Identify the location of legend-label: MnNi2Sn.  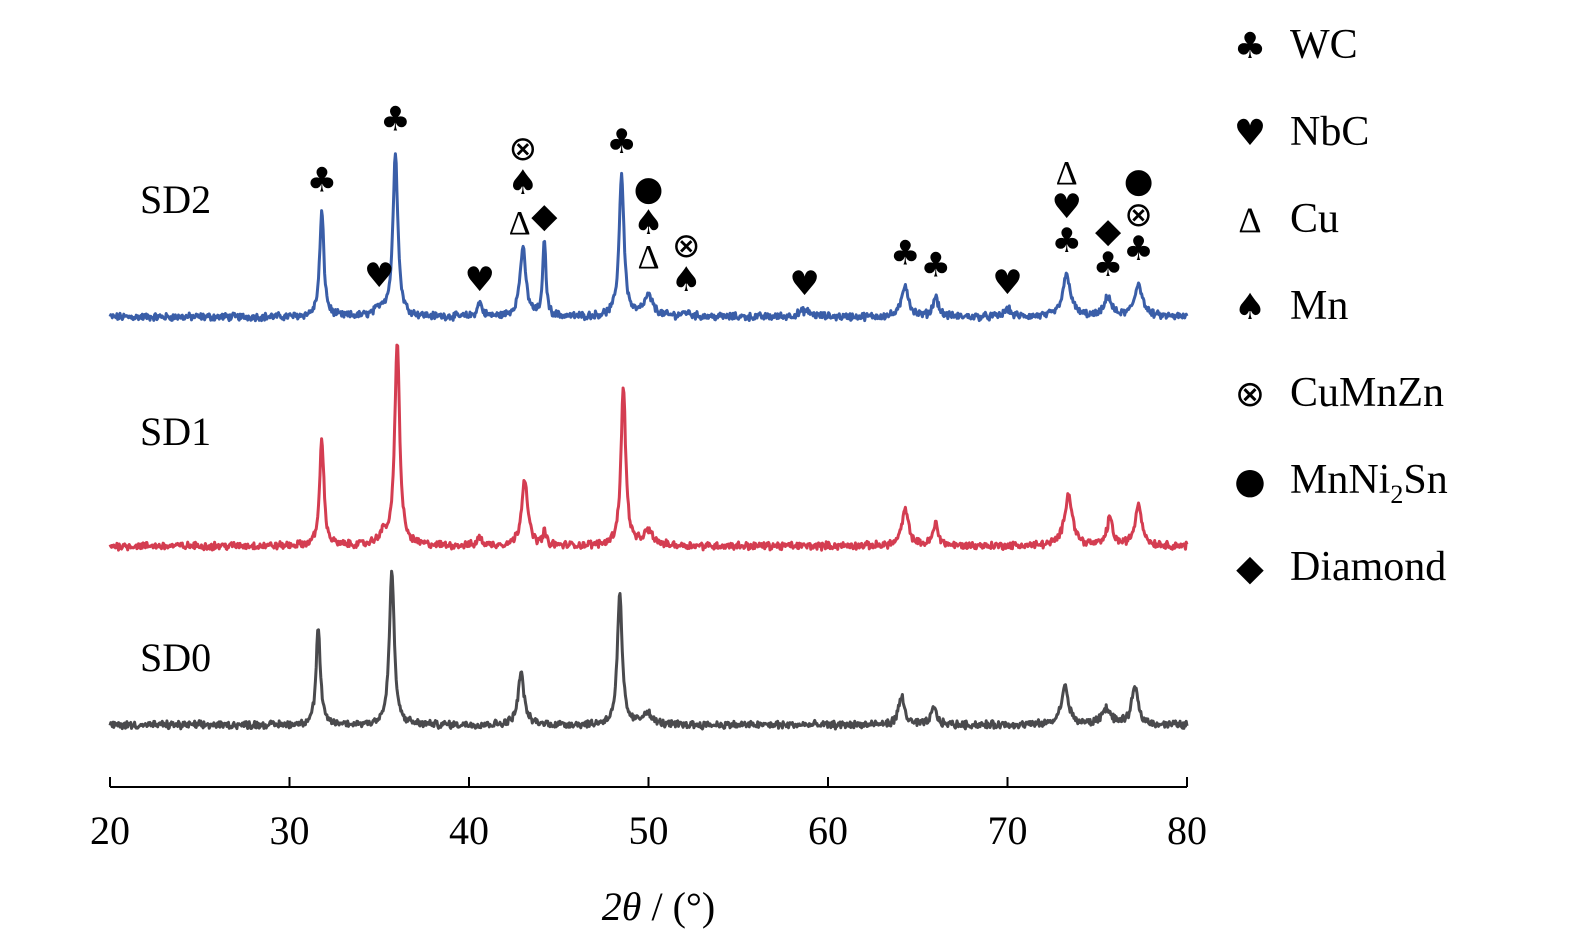
(1369, 483).